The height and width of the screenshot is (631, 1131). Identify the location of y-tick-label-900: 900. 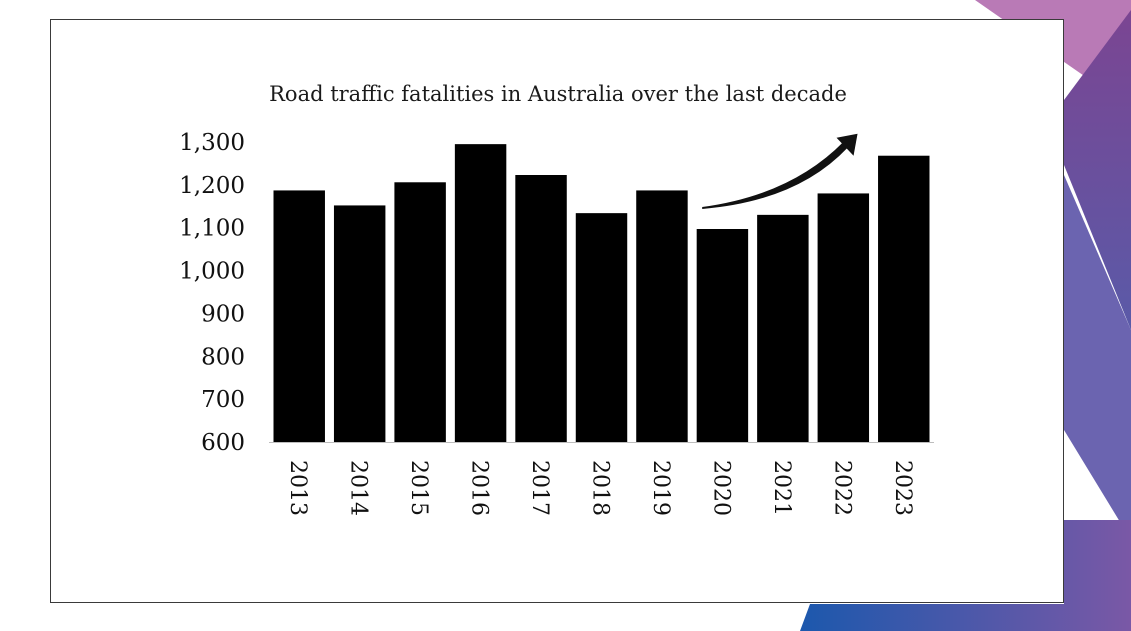
(223, 314).